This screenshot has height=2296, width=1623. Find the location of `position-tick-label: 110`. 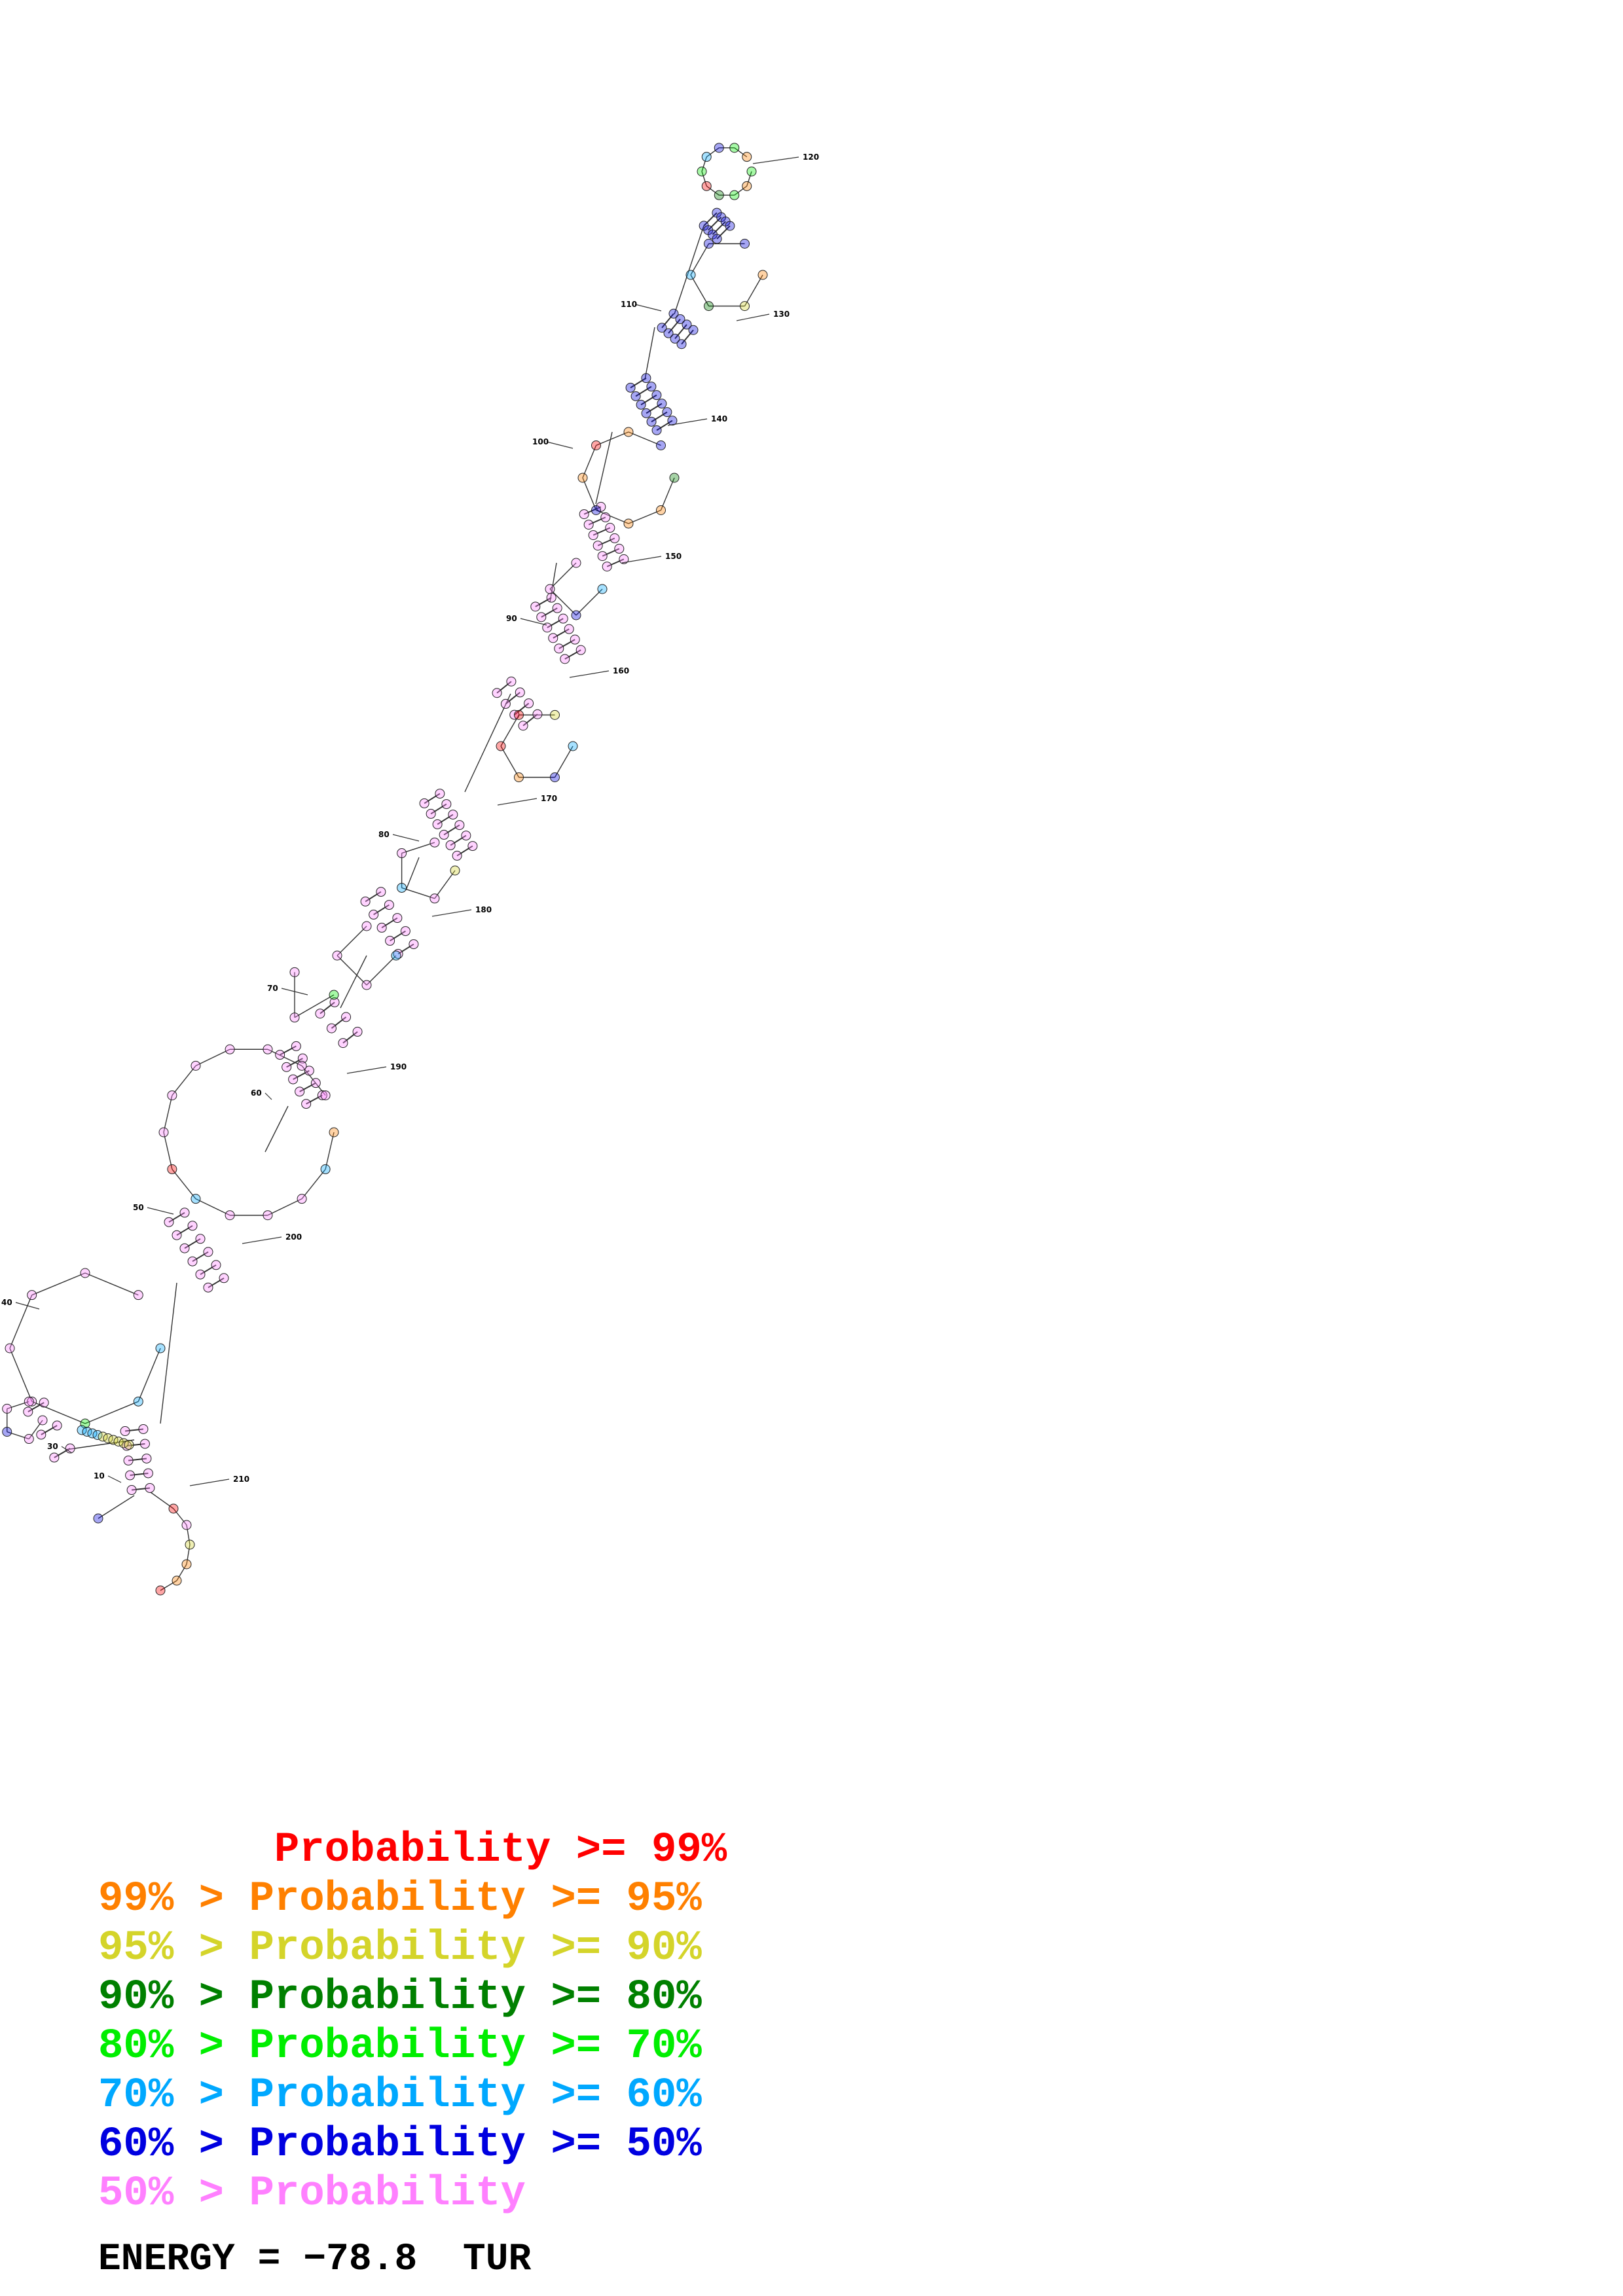

position-tick-label: 110 is located at coordinates (629, 304).